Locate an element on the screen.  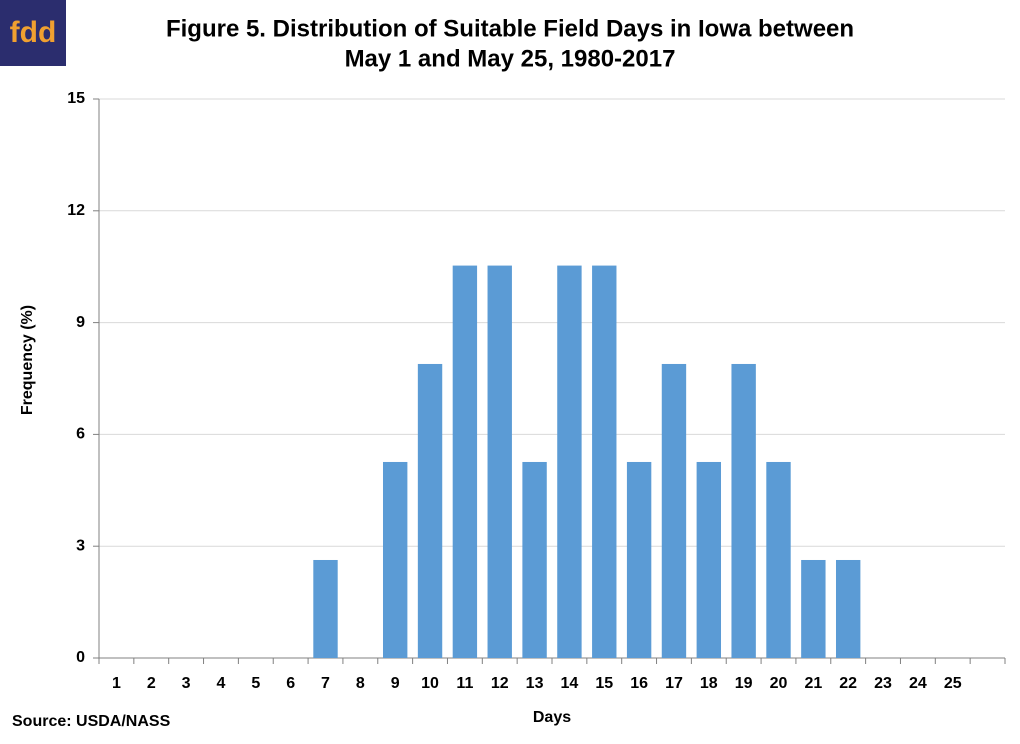
x-tick-label: 2 is located at coordinates (151, 683).